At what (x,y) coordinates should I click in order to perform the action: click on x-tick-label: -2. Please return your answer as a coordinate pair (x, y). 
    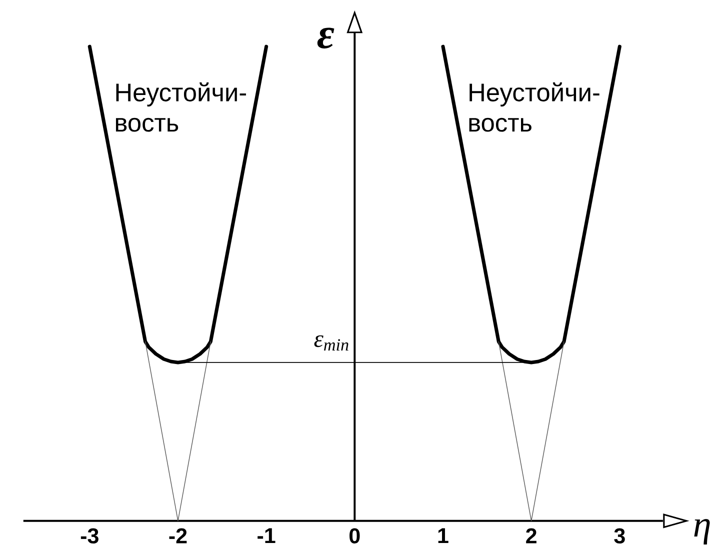
    Looking at the image, I should click on (178, 536).